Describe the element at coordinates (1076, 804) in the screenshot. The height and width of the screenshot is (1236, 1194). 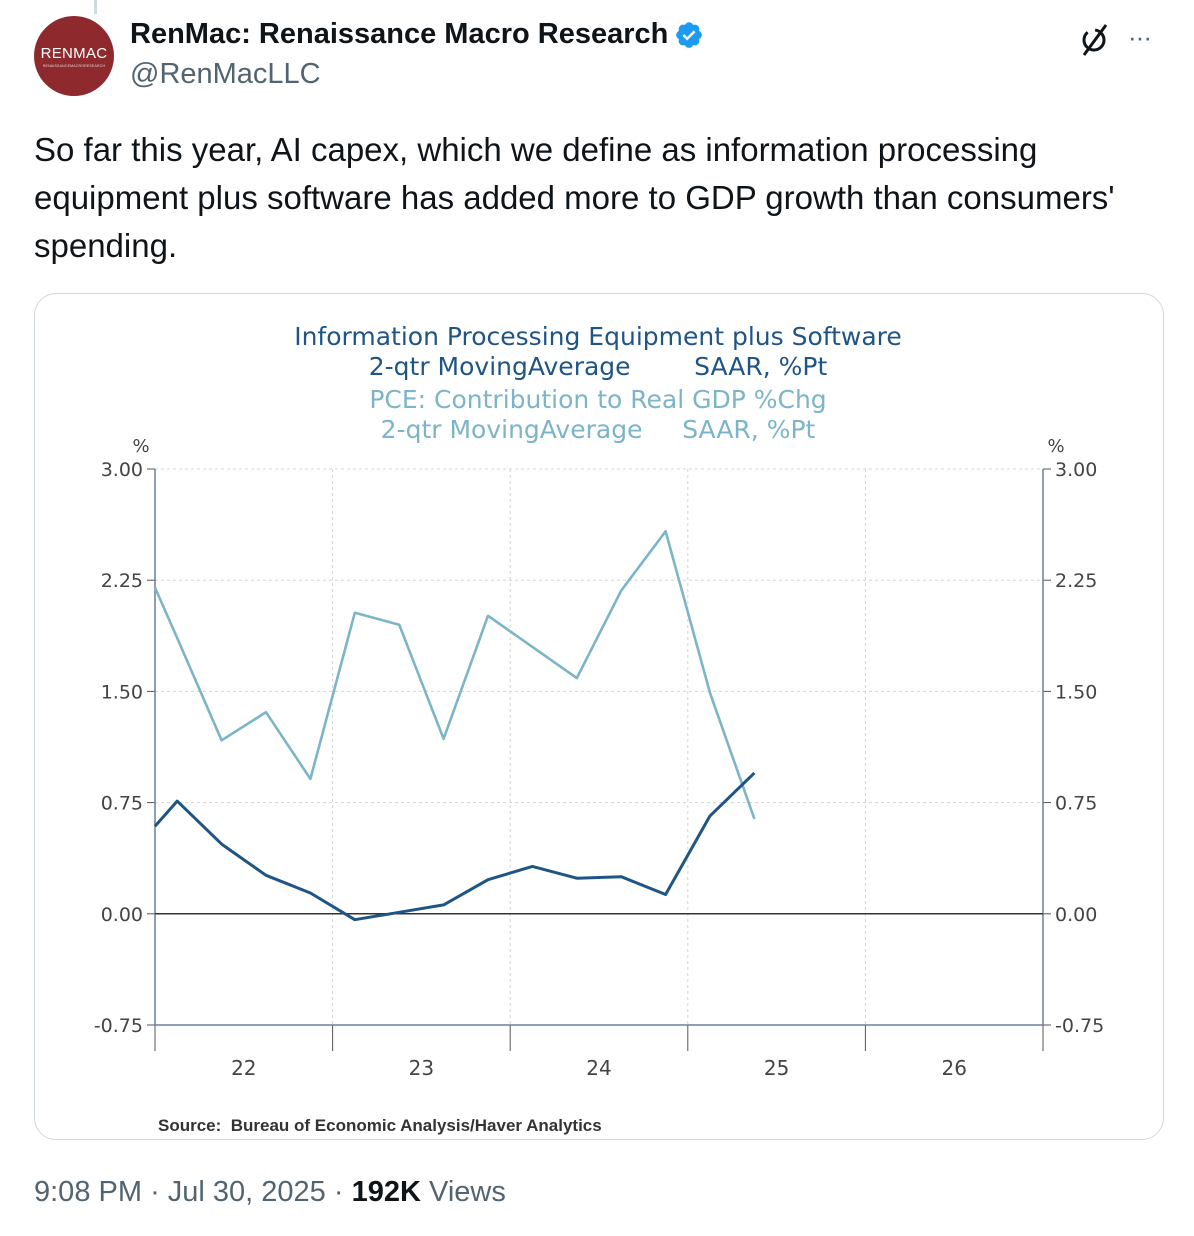
I see `y-tick-label-right: 0.75` at that location.